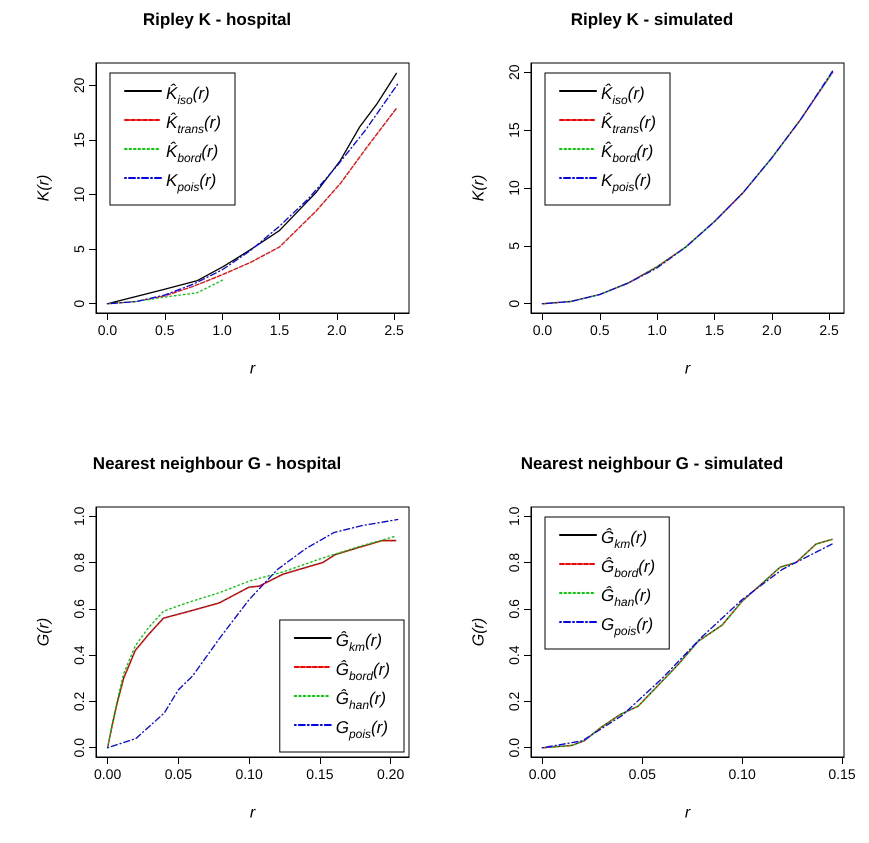  What do you see at coordinates (217, 19) in the screenshot?
I see `chart-title: Ripley K - hospital` at bounding box center [217, 19].